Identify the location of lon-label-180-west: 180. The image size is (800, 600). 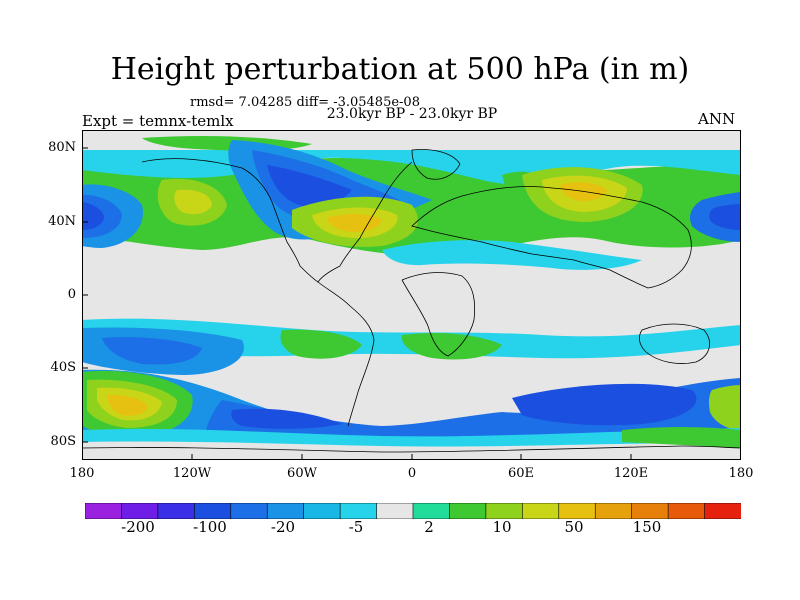
(82, 473).